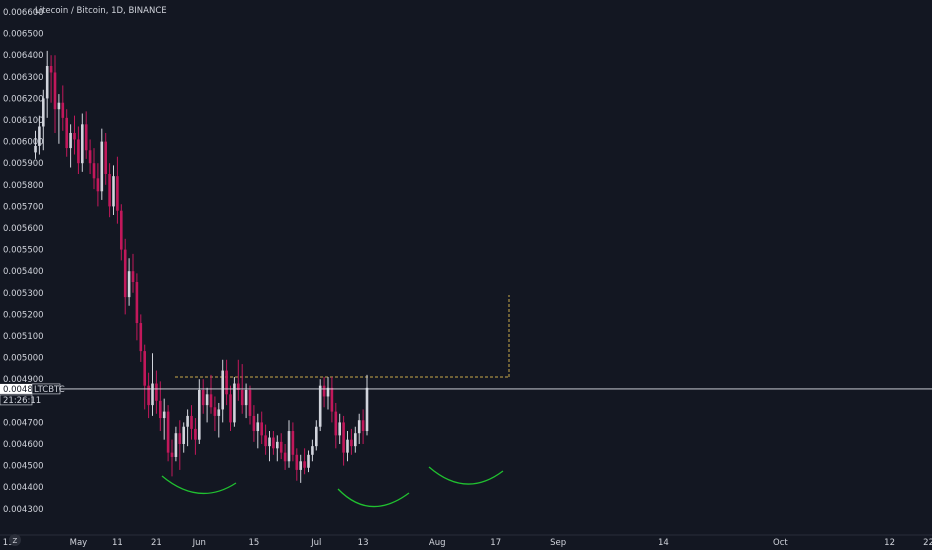  I want to click on price-axis-label: 0.006000, so click(23, 143).